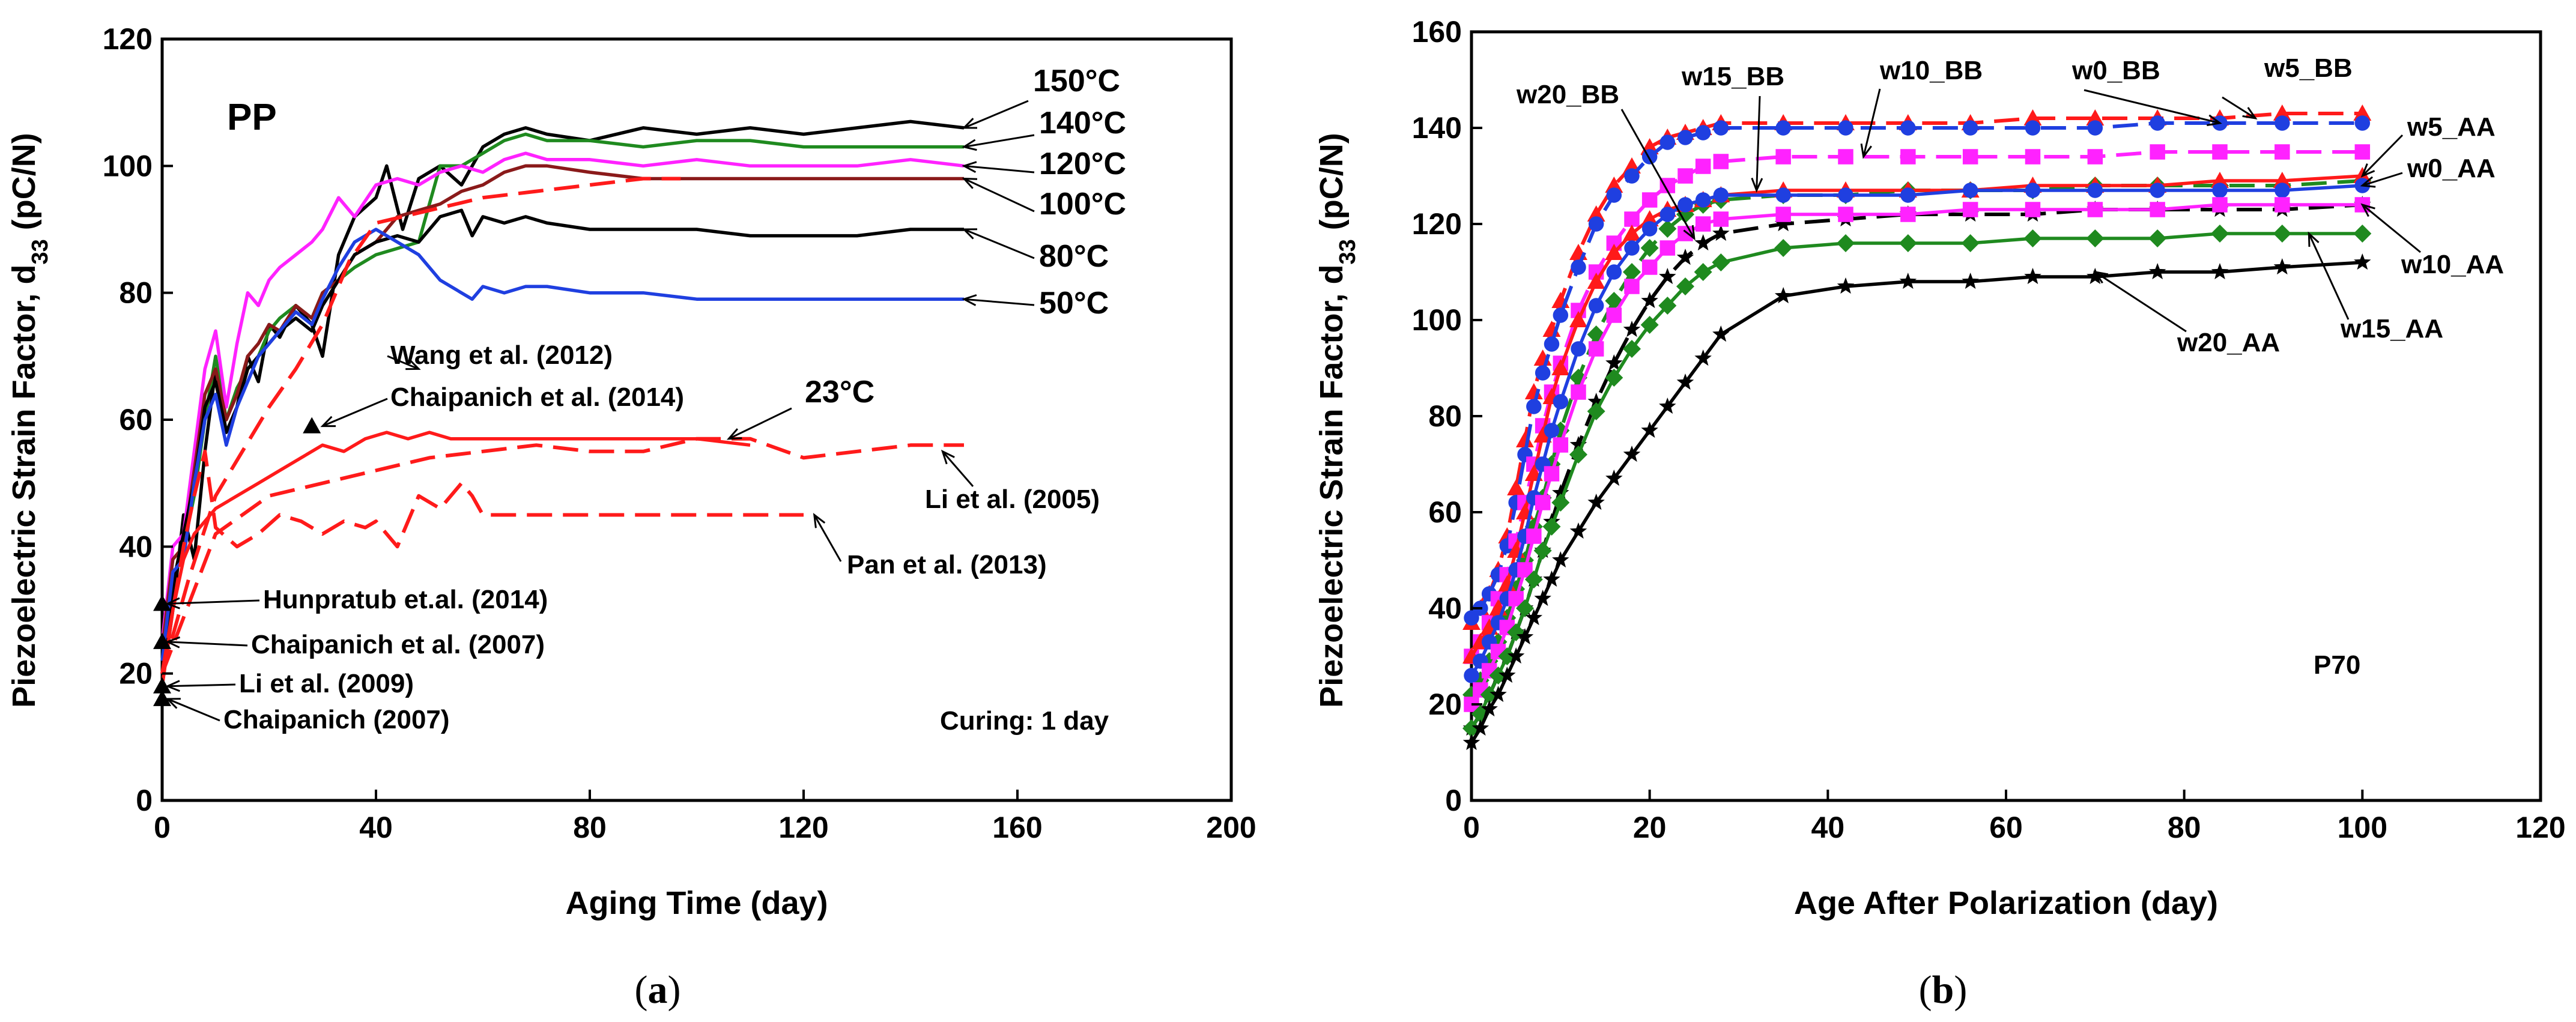 Image resolution: width=2576 pixels, height=1022 pixels. Describe the element at coordinates (2006, 903) in the screenshot. I see `chart-b-xlabel: Age After Polarization (day)` at that location.